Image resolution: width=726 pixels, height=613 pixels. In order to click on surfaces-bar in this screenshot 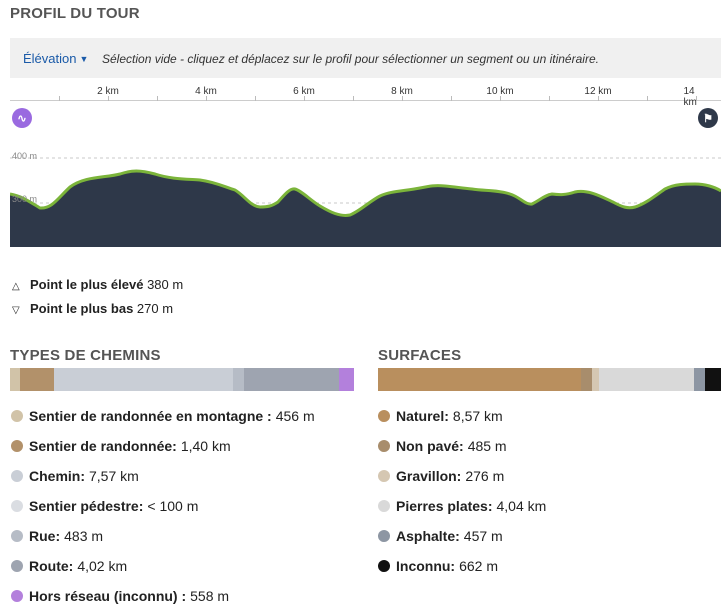, I will do `click(549, 379)`.